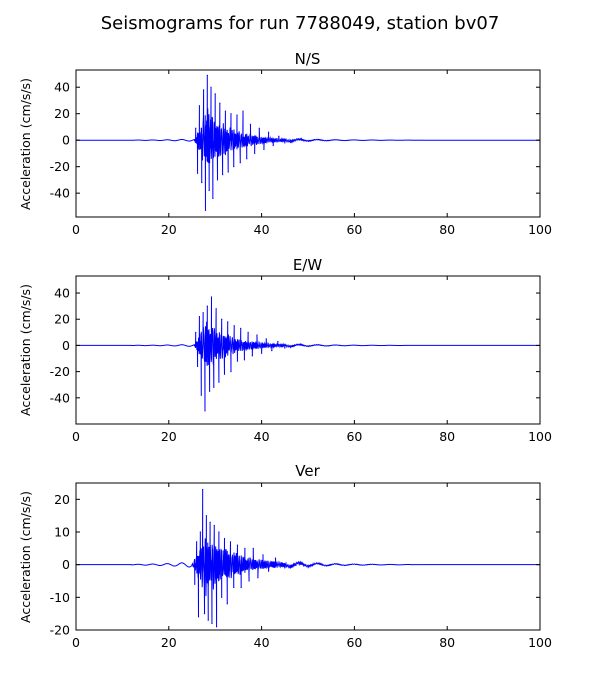 The image size is (600, 700). I want to click on x-tick-label-ew-4: 80, so click(447, 436).